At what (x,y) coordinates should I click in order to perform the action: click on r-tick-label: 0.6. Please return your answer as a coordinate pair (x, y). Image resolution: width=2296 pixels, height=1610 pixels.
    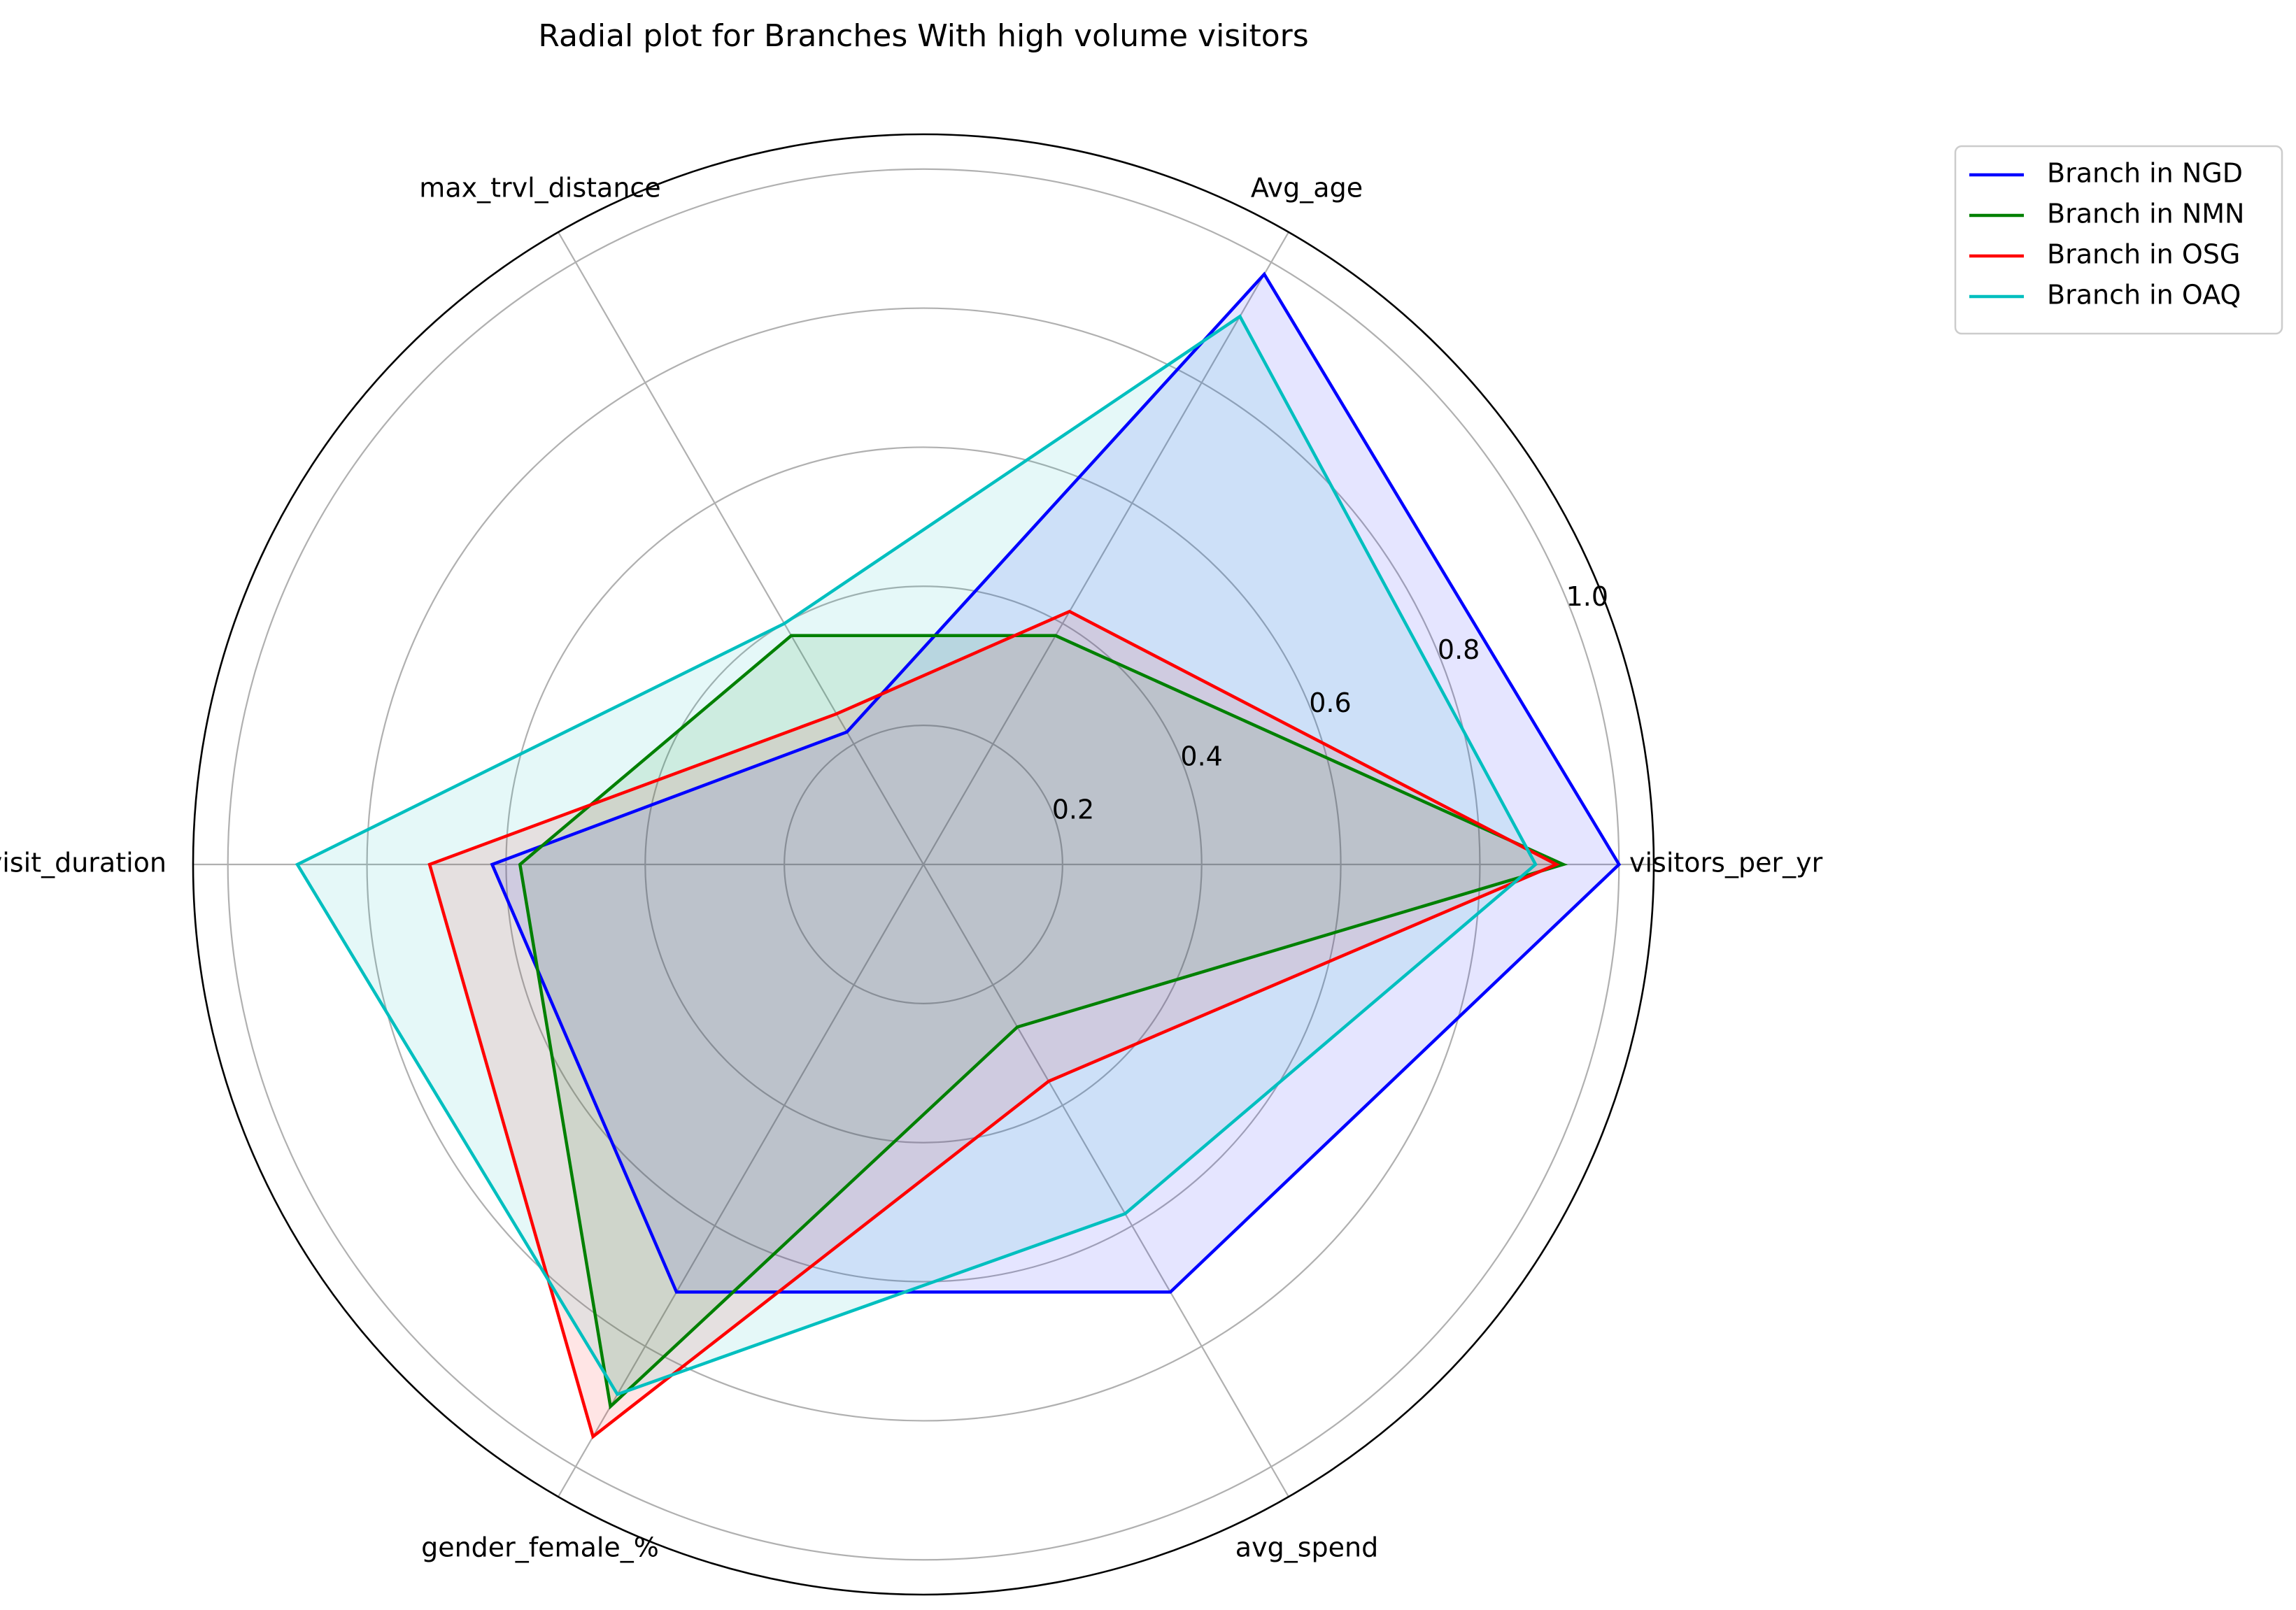
    Looking at the image, I should click on (1330, 703).